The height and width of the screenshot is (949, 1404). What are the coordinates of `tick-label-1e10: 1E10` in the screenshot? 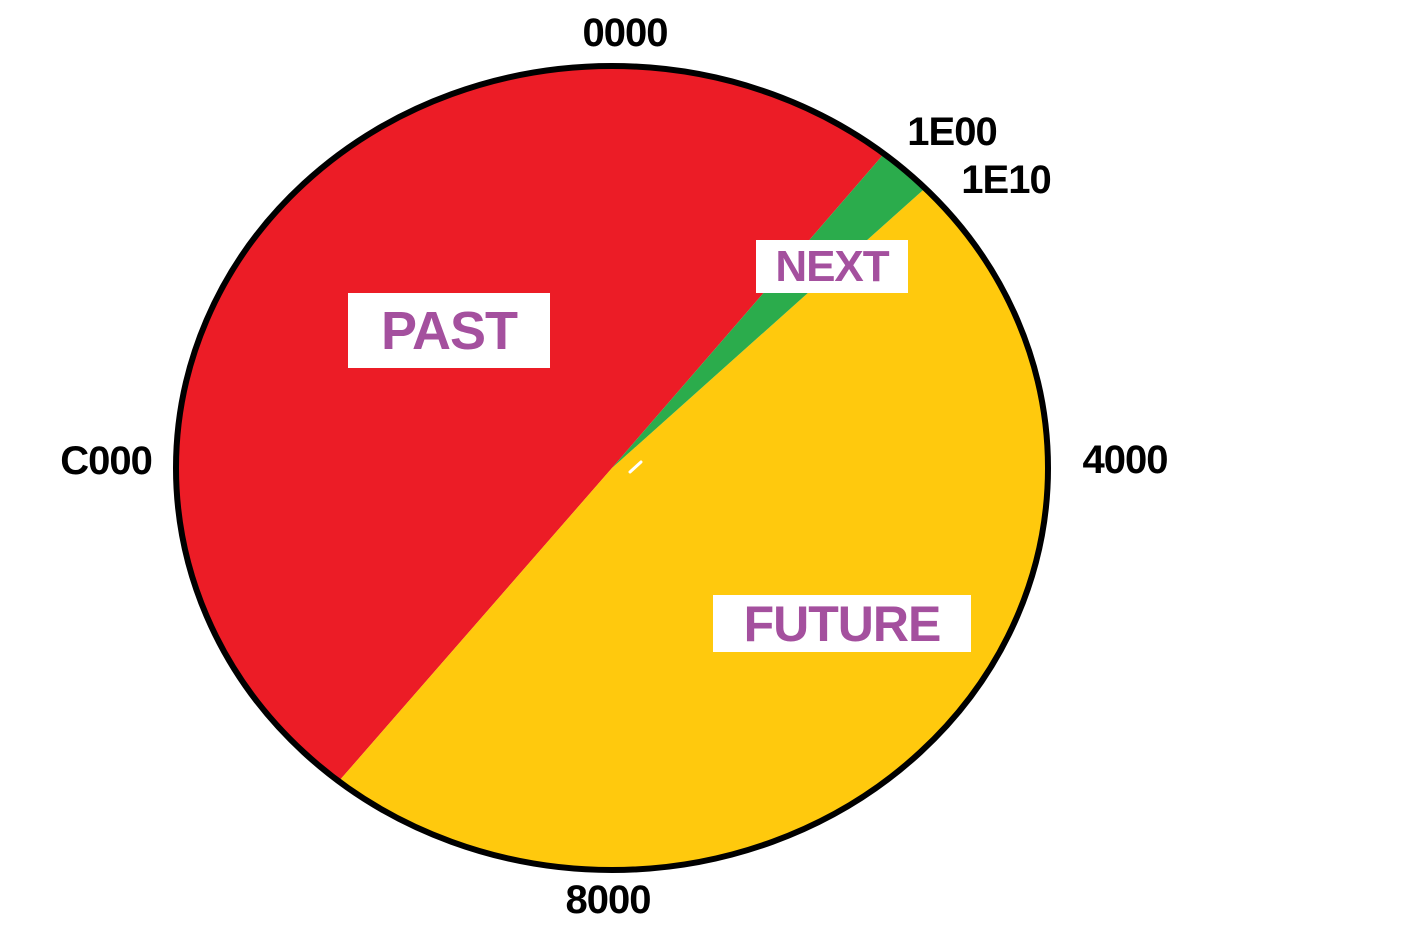 It's located at (1006, 180).